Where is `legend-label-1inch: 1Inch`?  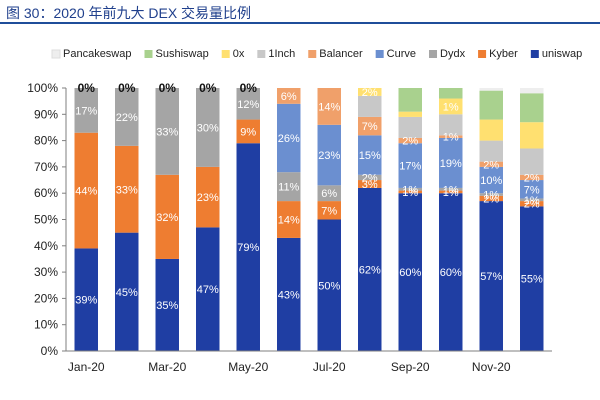 legend-label-1inch: 1Inch is located at coordinates (281, 54).